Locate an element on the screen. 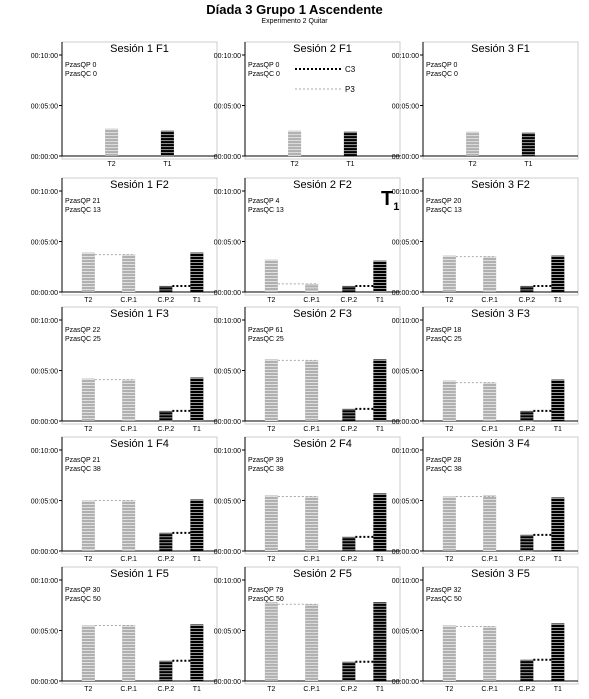 The image size is (589, 699). panel-title: Sesión 2 F3 is located at coordinates (322, 314).